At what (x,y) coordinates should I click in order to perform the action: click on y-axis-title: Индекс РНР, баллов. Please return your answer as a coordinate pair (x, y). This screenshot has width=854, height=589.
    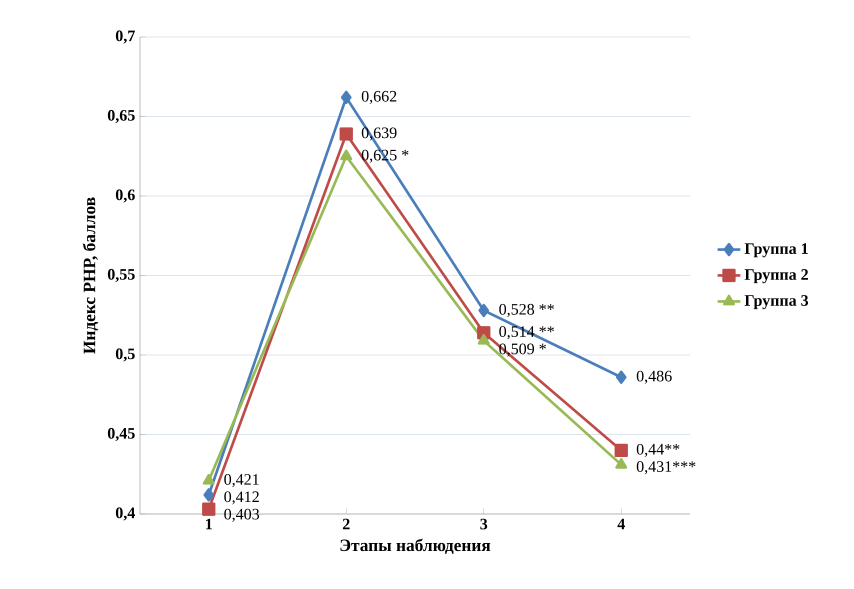
    Looking at the image, I should click on (90, 275).